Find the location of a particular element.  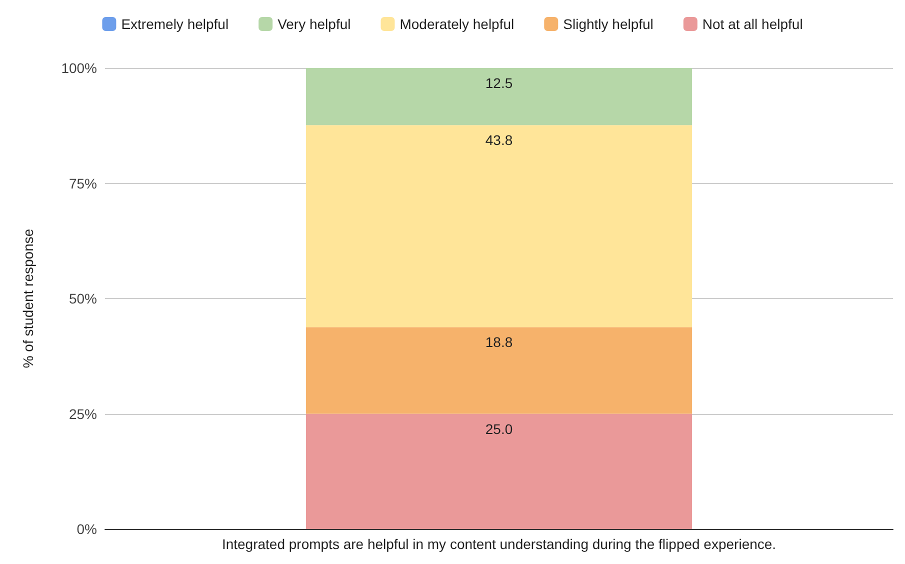

legend-label: Very helpful is located at coordinates (314, 24).